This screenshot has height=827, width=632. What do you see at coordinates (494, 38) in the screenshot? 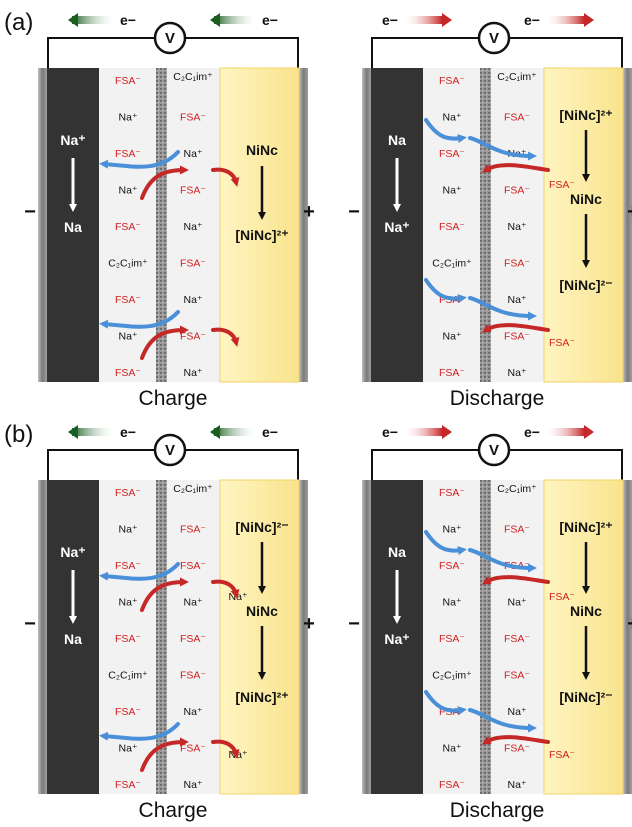
I see `voltmeter-label: V` at bounding box center [494, 38].